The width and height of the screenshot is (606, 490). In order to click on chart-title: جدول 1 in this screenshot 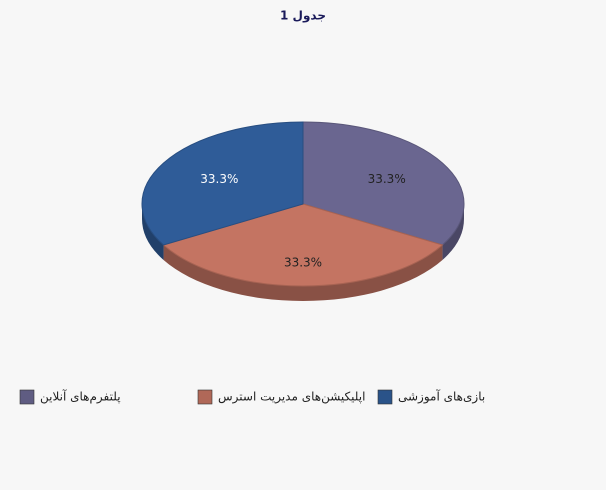, I will do `click(303, 16)`.